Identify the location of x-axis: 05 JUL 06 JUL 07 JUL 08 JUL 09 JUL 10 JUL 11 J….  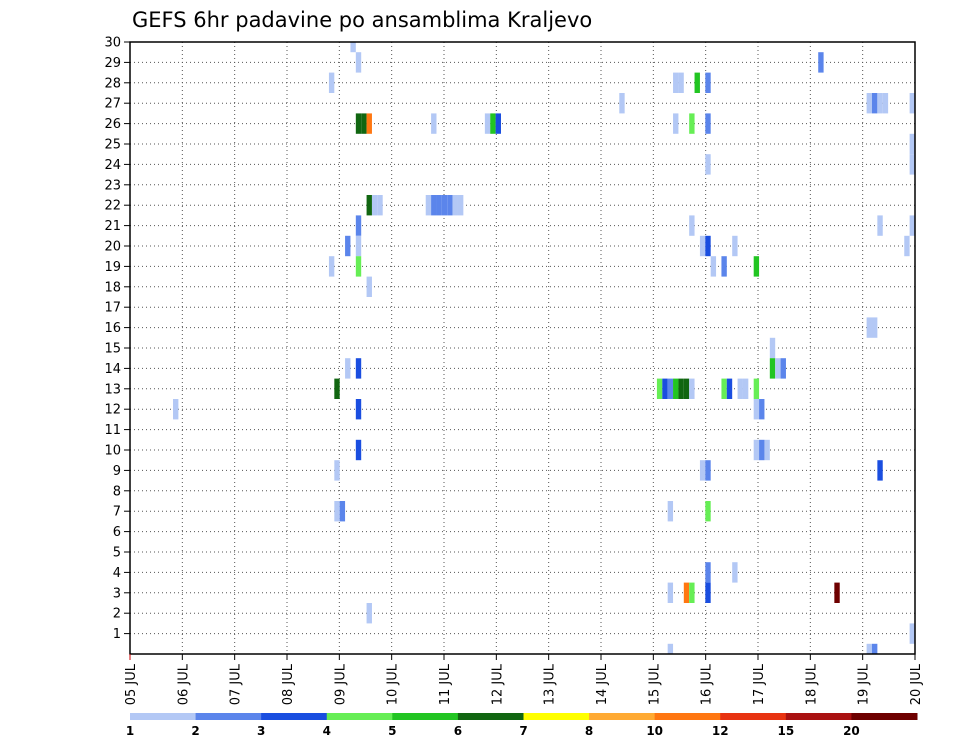
(524, 679).